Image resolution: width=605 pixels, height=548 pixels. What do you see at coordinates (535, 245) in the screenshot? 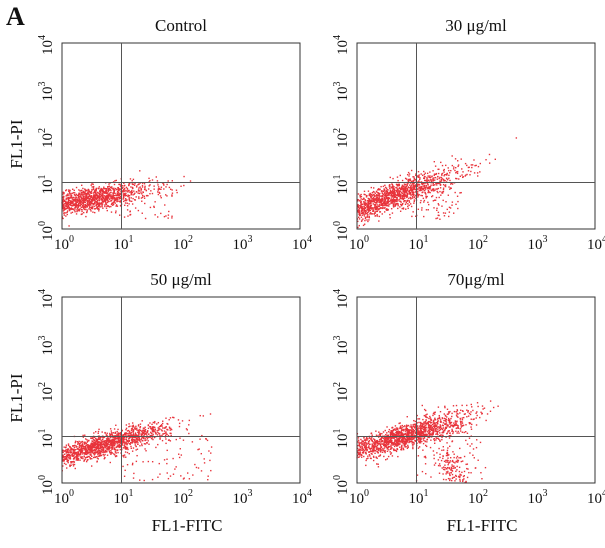
I see `x-tick-label-base: 10` at bounding box center [535, 245].